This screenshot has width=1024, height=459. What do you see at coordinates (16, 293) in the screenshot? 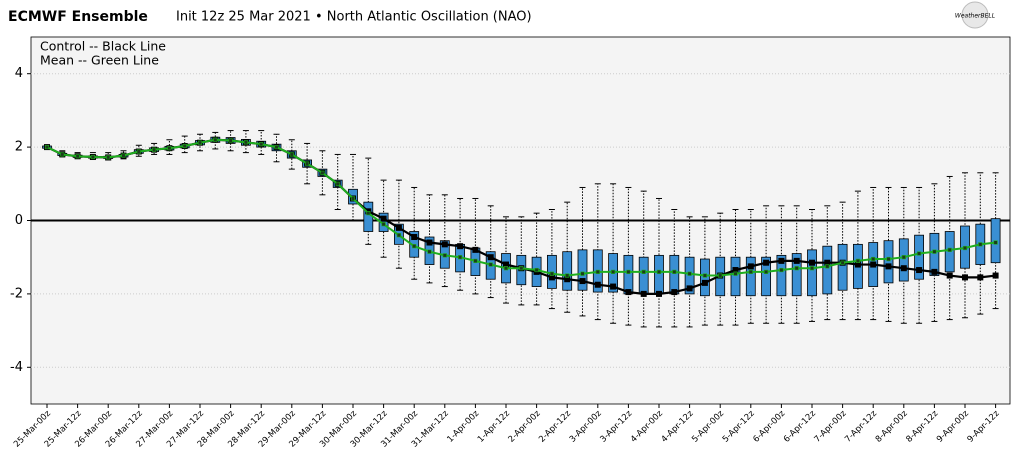
I see `y-tick-label: -2` at bounding box center [16, 293].